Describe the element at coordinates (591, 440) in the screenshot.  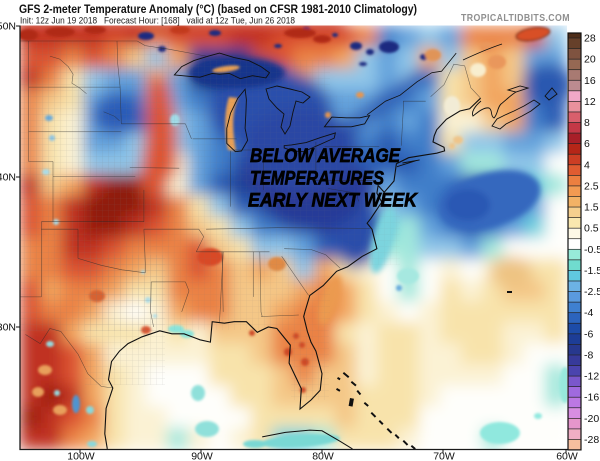
I see `svg-text: -28` at that location.